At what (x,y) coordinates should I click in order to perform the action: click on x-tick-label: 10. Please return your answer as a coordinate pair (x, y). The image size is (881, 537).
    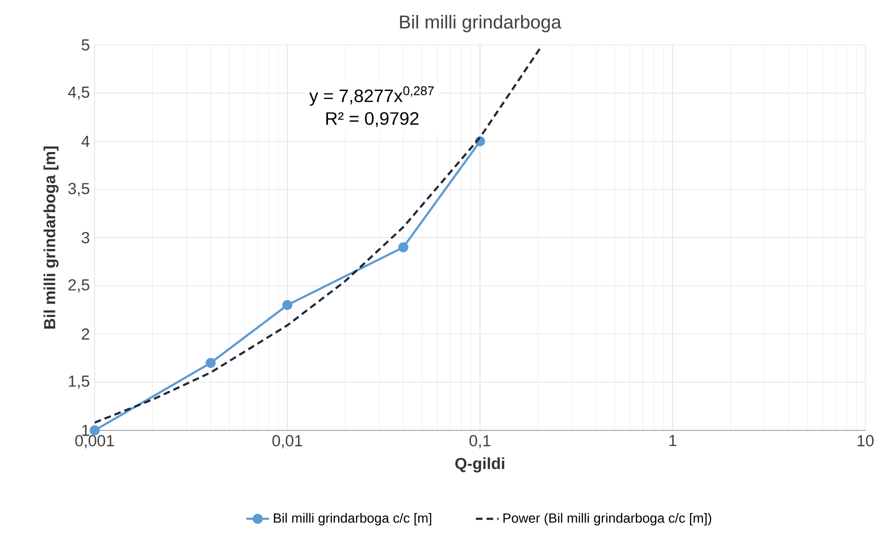
    Looking at the image, I should click on (866, 440).